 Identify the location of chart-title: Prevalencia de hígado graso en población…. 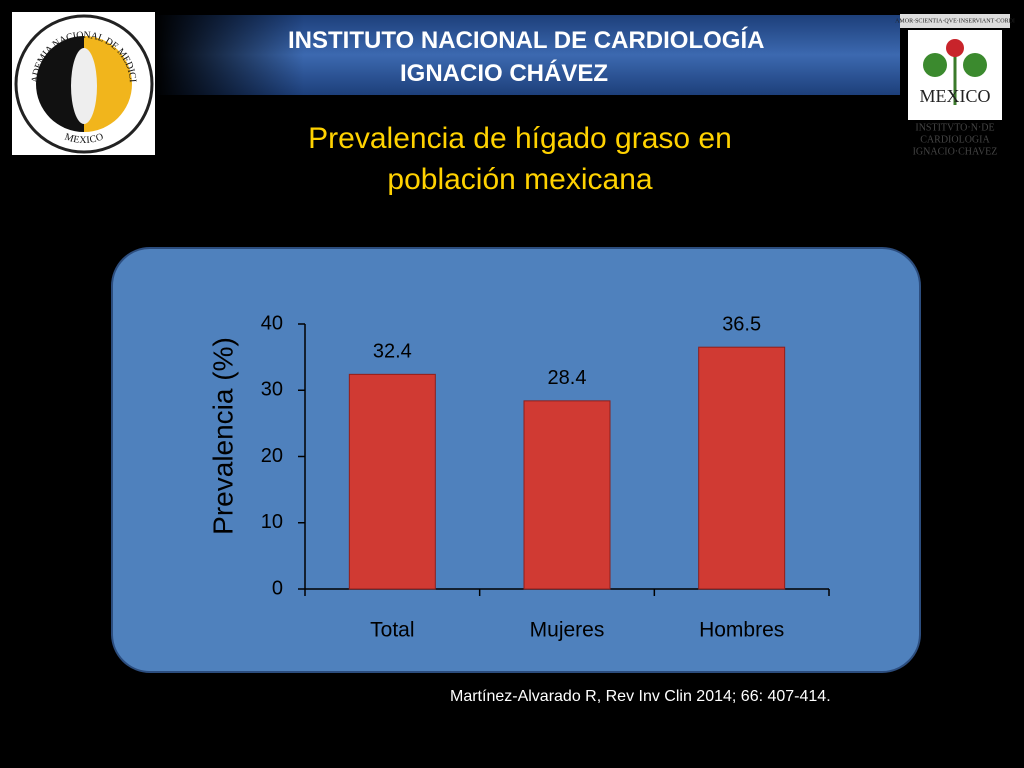
(520, 159).